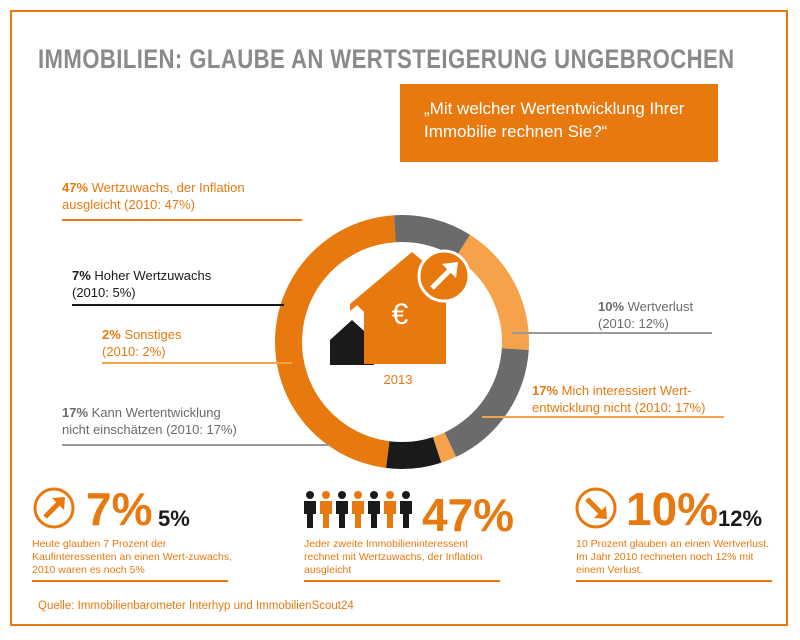  I want to click on stat-big-value: 7%, so click(119, 509).